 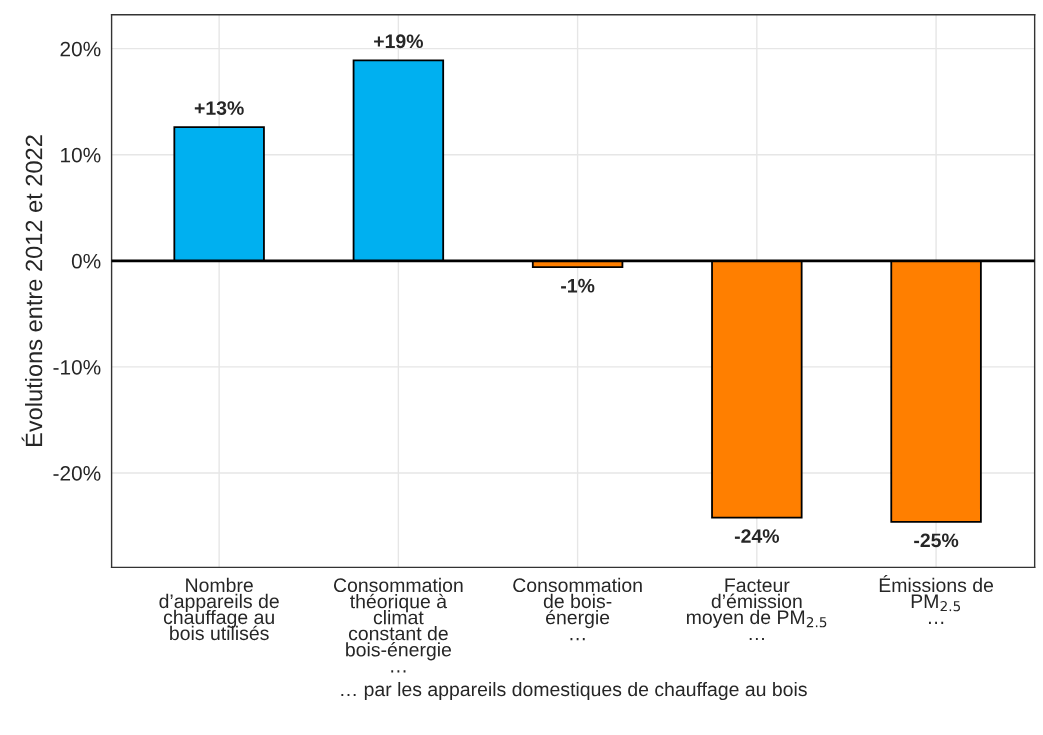 I want to click on y-axis-title: Évolutions entre 2012 et 2022, so click(x=32, y=290).